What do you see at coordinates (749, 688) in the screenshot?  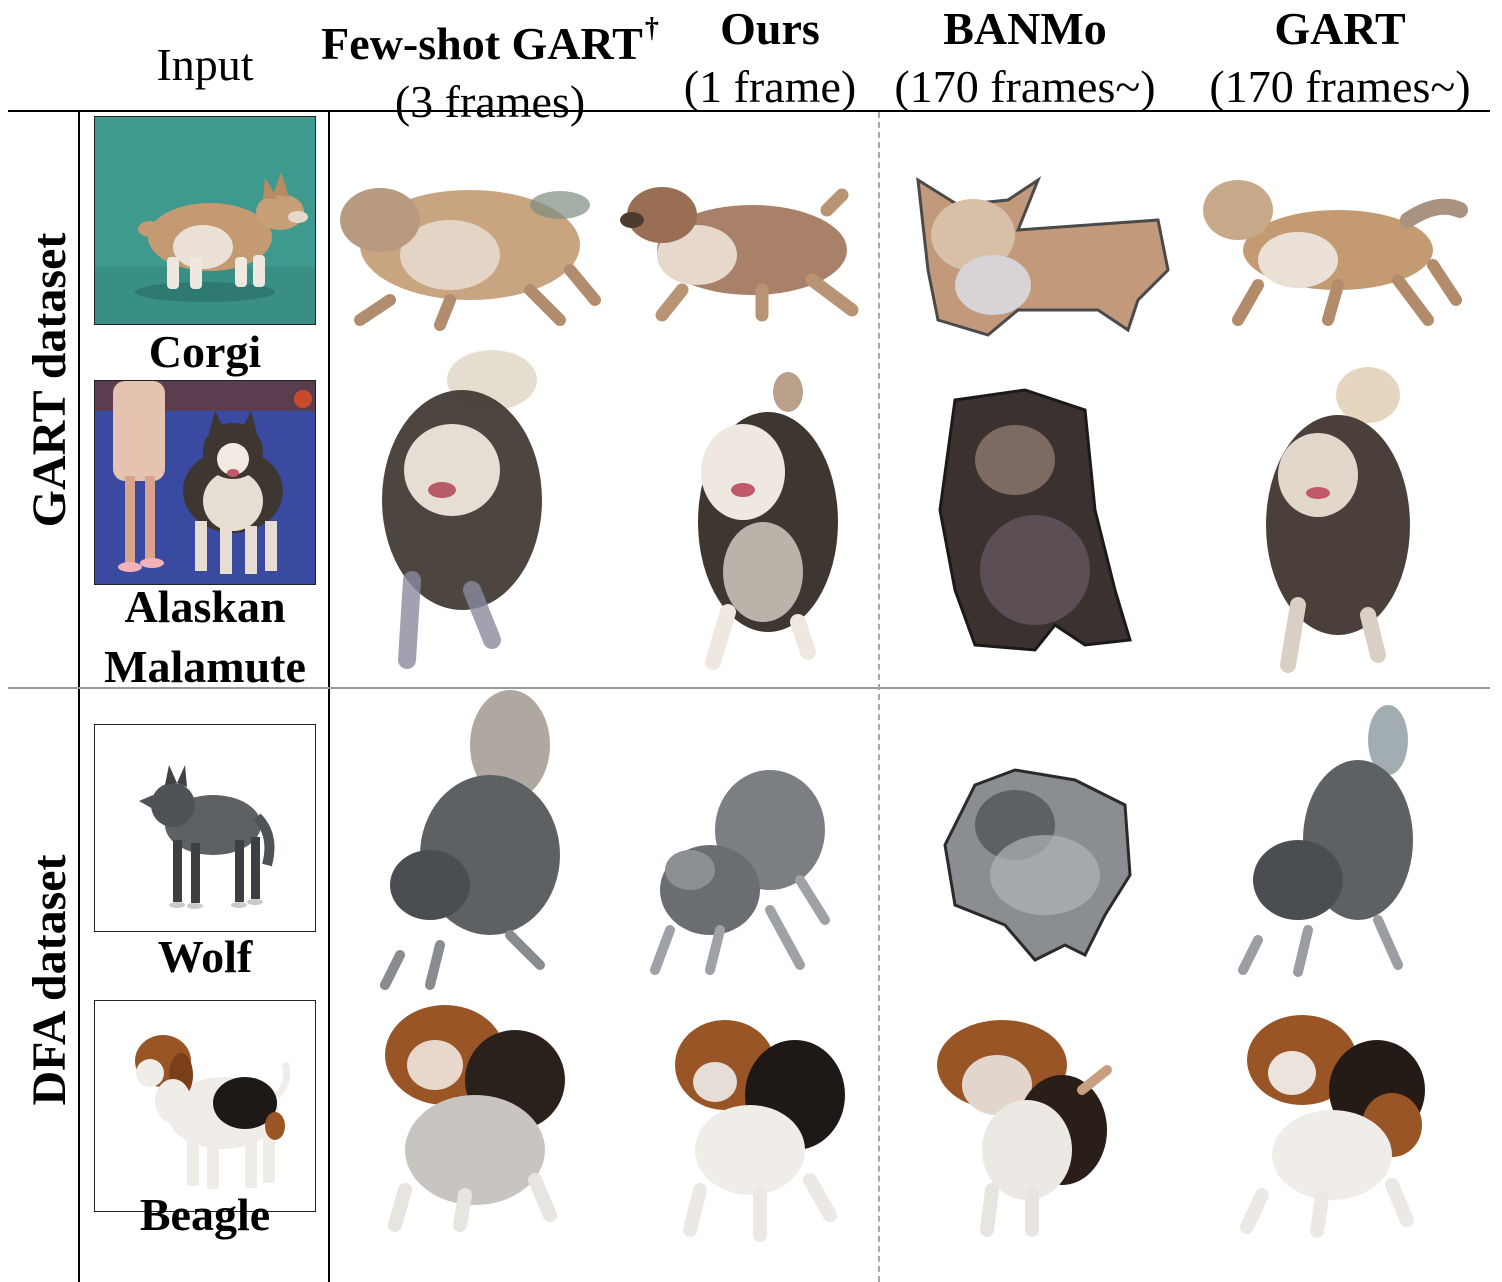 I see `group-divider` at bounding box center [749, 688].